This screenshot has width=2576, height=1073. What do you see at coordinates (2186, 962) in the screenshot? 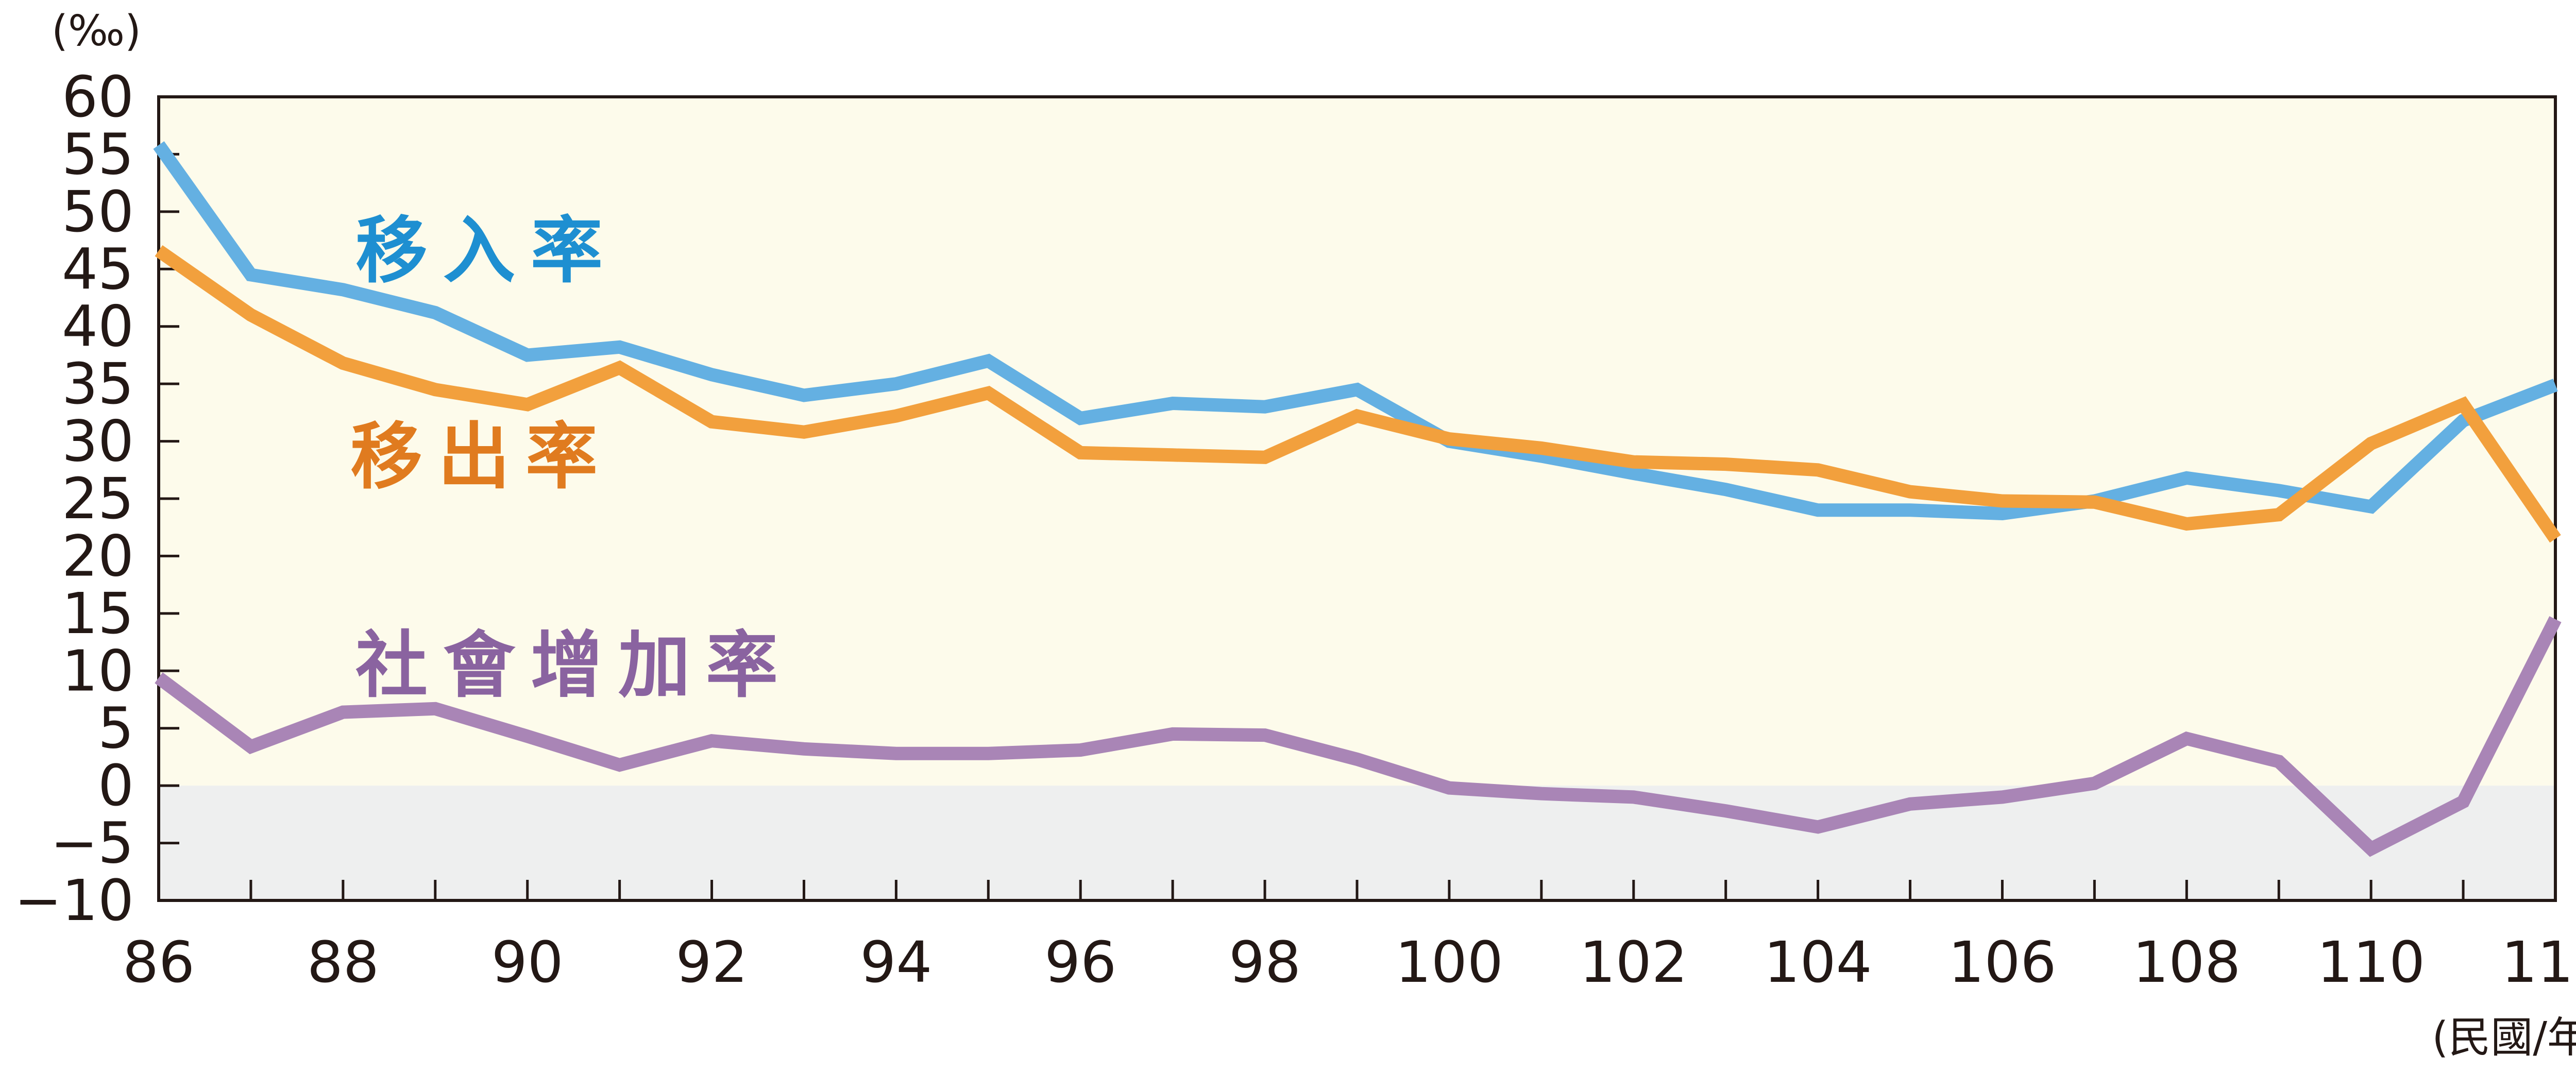
I see `x-tick-label: 108` at bounding box center [2186, 962].